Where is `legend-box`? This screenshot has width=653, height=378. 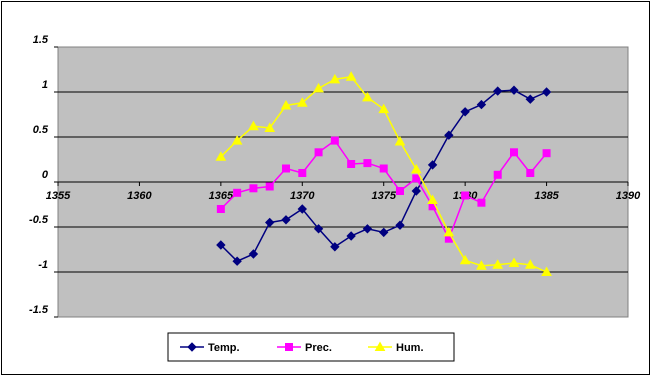
legend-box is located at coordinates (311, 347).